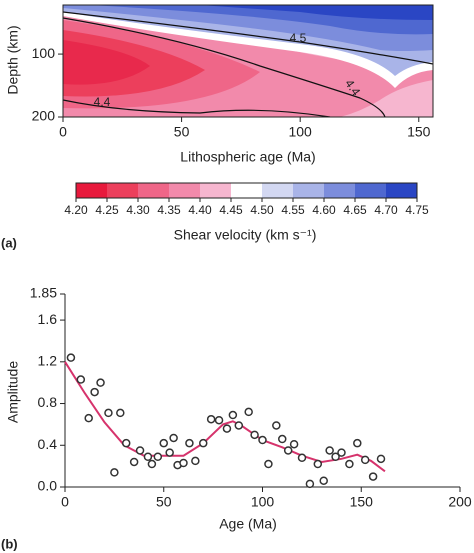  What do you see at coordinates (48, 486) in the screenshot?
I see `y-tick-label: 0.0` at bounding box center [48, 486].